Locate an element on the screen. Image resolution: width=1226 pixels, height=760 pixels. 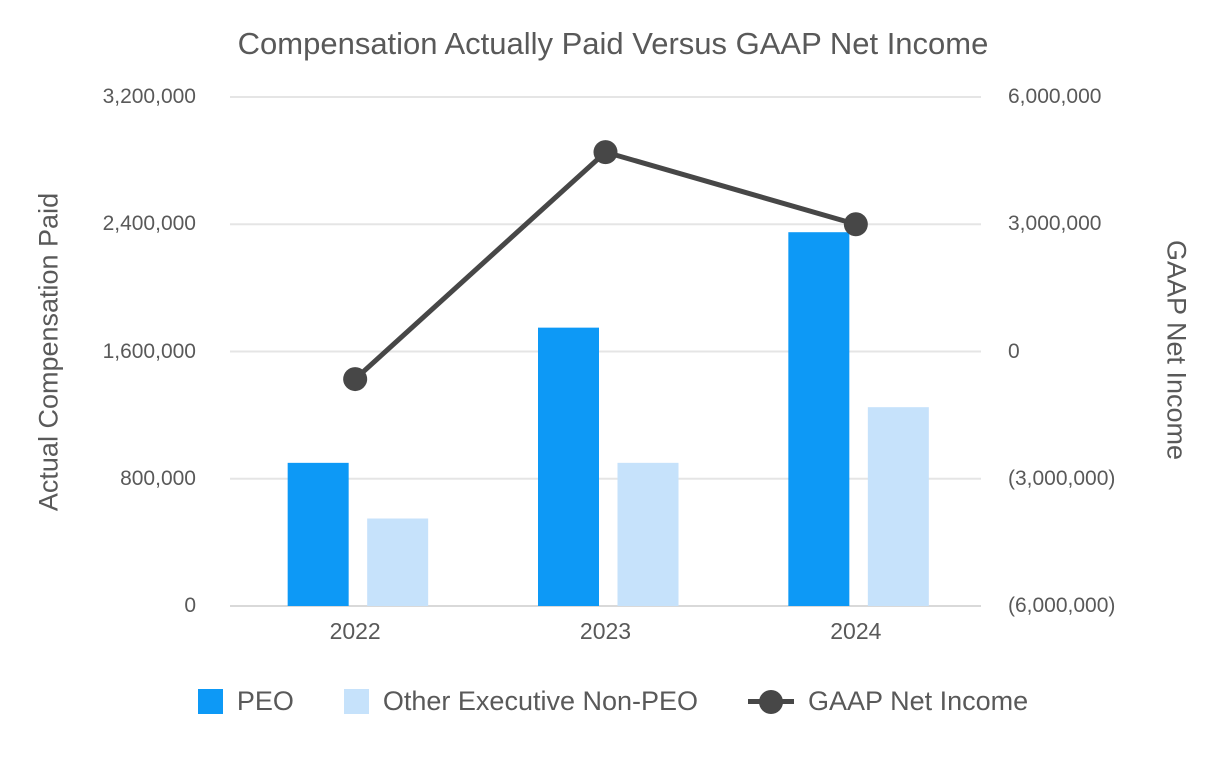
legend-line-marker-icon is located at coordinates (771, 702).